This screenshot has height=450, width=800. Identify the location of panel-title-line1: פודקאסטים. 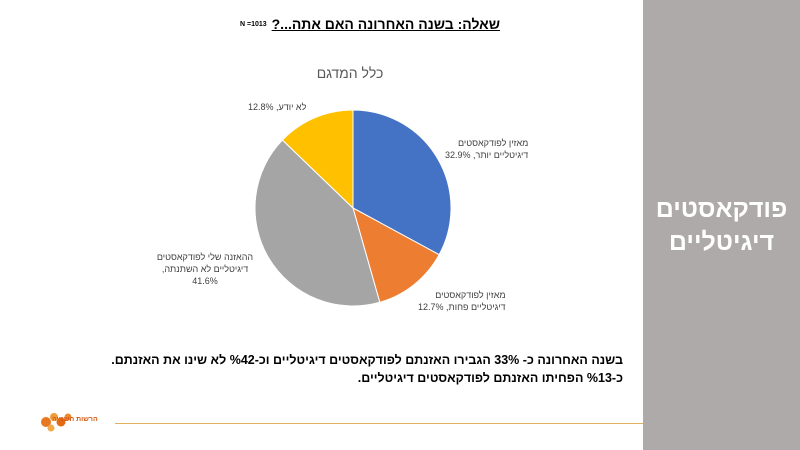
(721, 209).